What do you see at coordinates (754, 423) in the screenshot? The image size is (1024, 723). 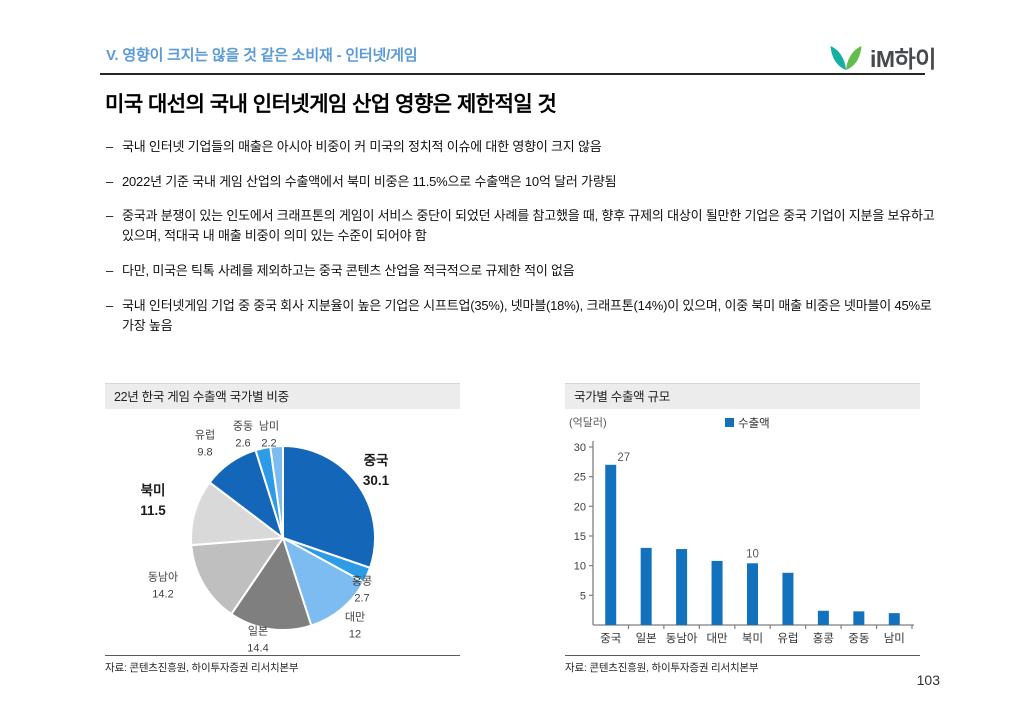 I see `svg-text: 수출액` at bounding box center [754, 423].